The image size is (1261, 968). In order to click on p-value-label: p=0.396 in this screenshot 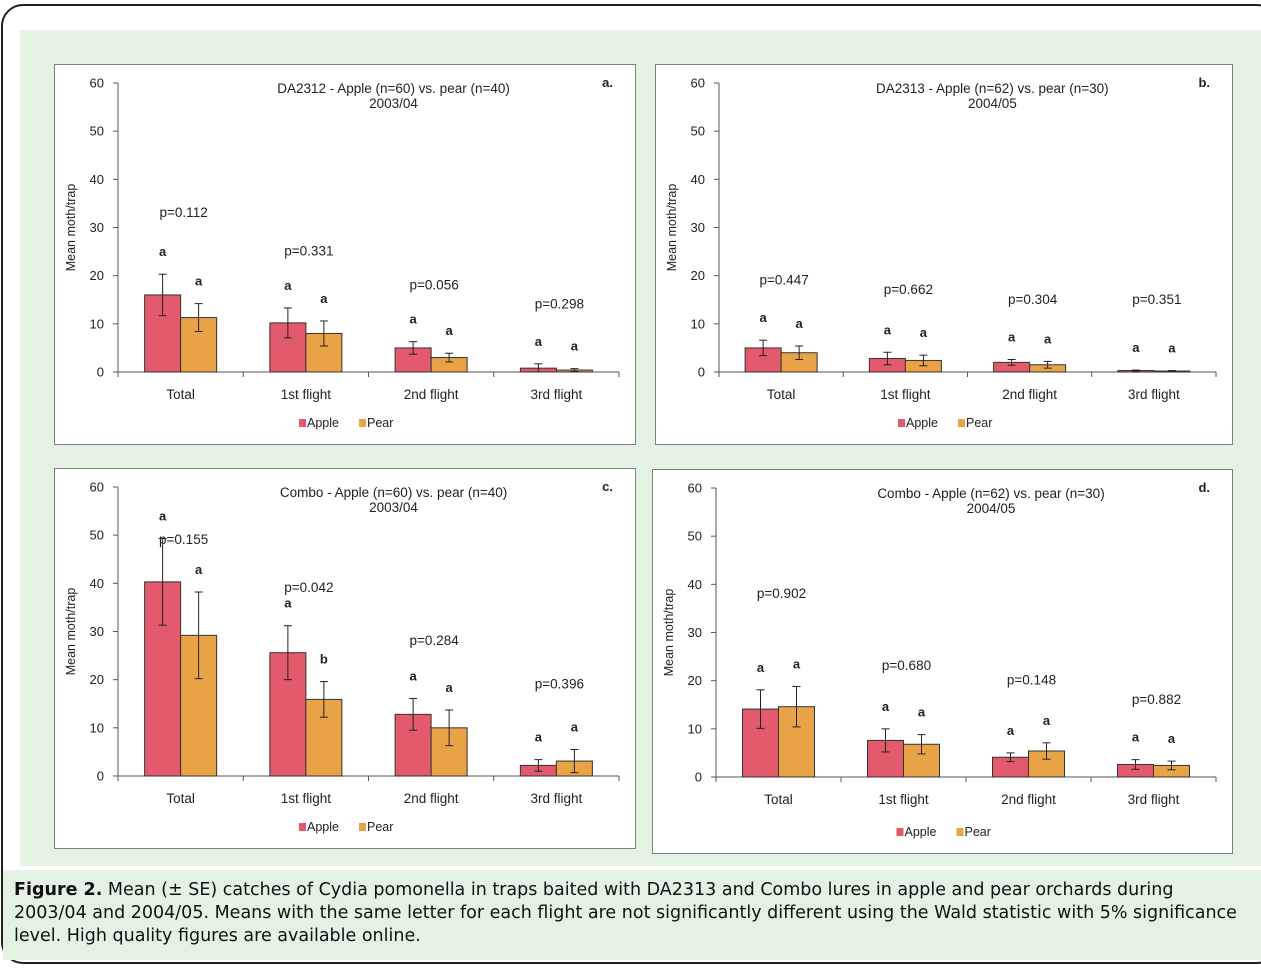, I will do `click(559, 683)`.